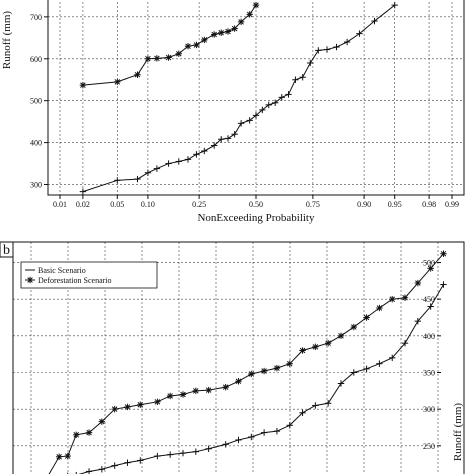 The height and width of the screenshot is (474, 474). Describe the element at coordinates (238, 381) in the screenshot. I see `panel-b-series-1-point-16-d2` at that location.